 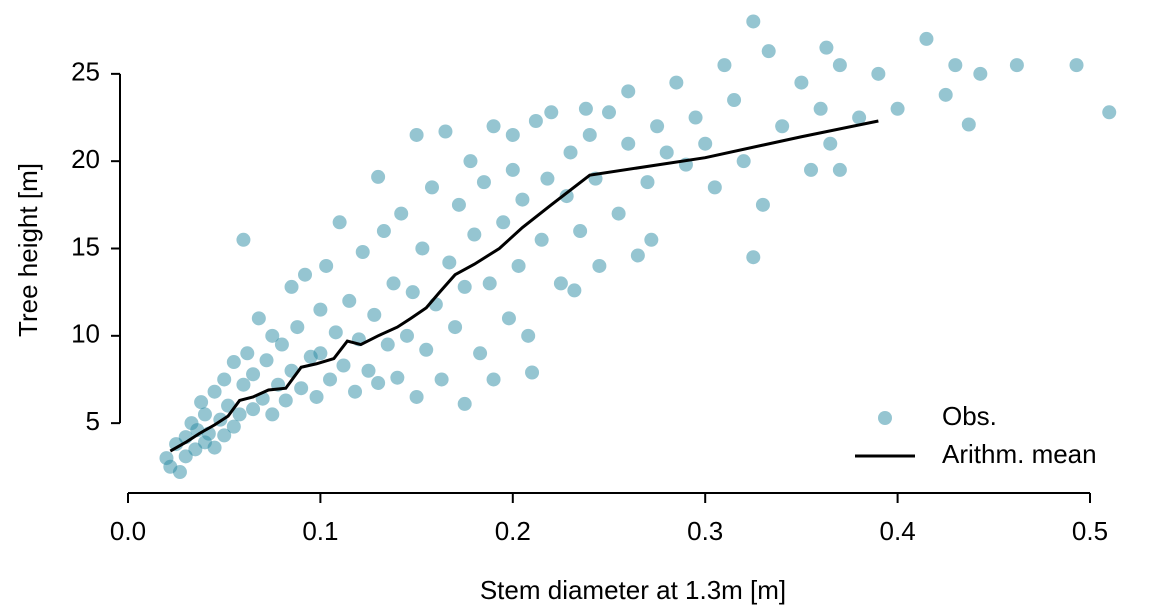 What do you see at coordinates (633, 590) in the screenshot?
I see `x-axis-label: Stem diameter at 1.3m [m]` at bounding box center [633, 590].